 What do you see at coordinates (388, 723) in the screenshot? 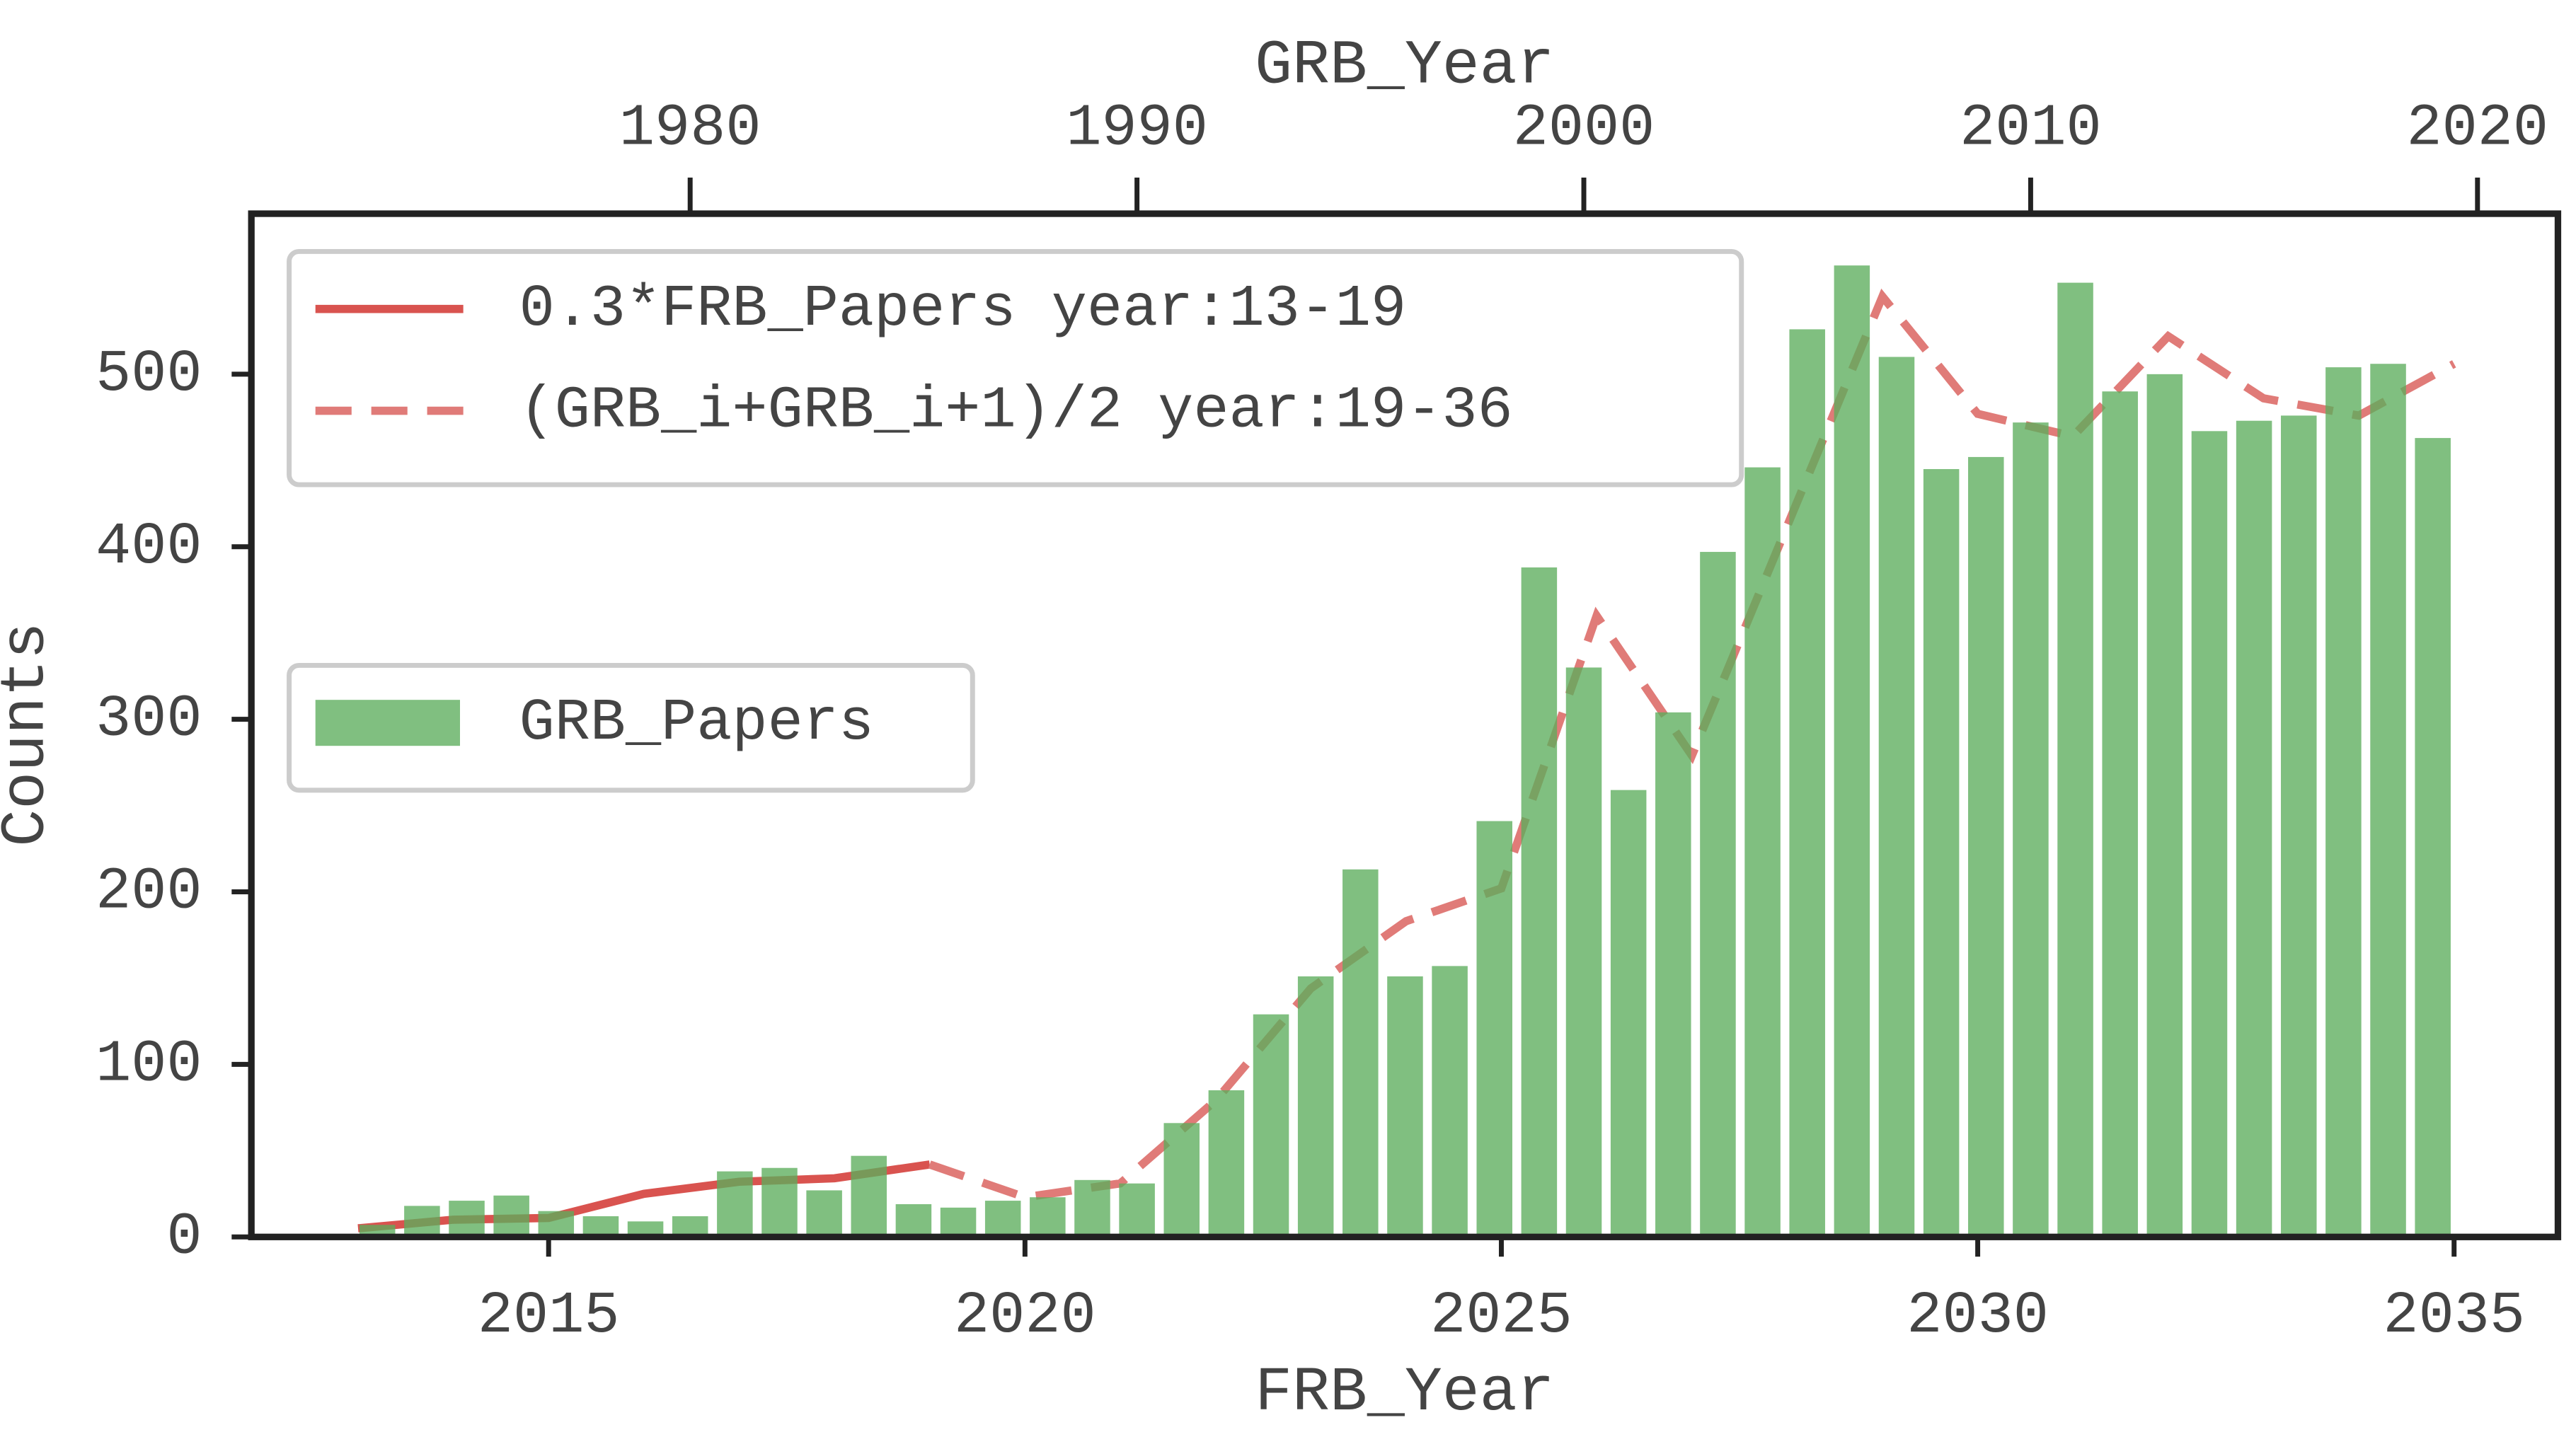
I see `legend-swatch` at bounding box center [388, 723].